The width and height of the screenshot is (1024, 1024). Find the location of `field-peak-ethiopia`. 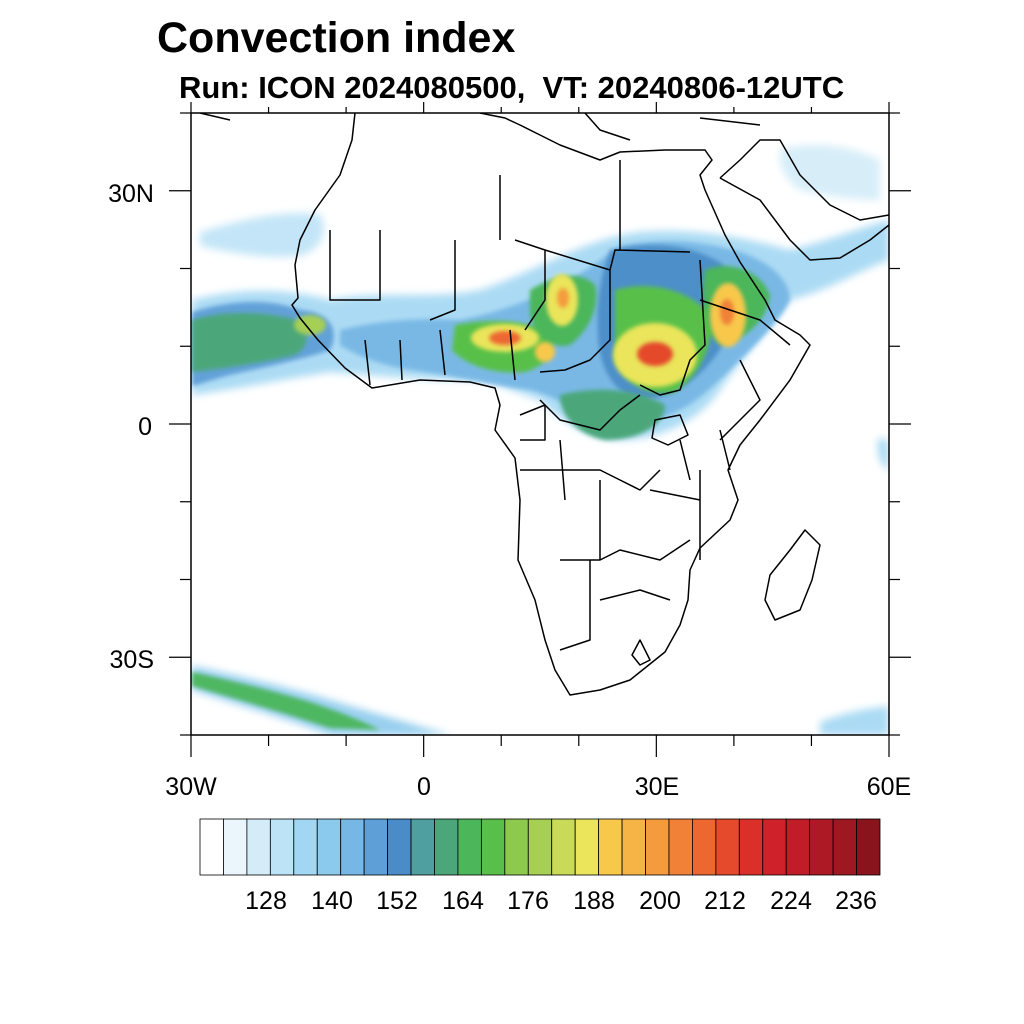

field-peak-ethiopia is located at coordinates (727, 312).